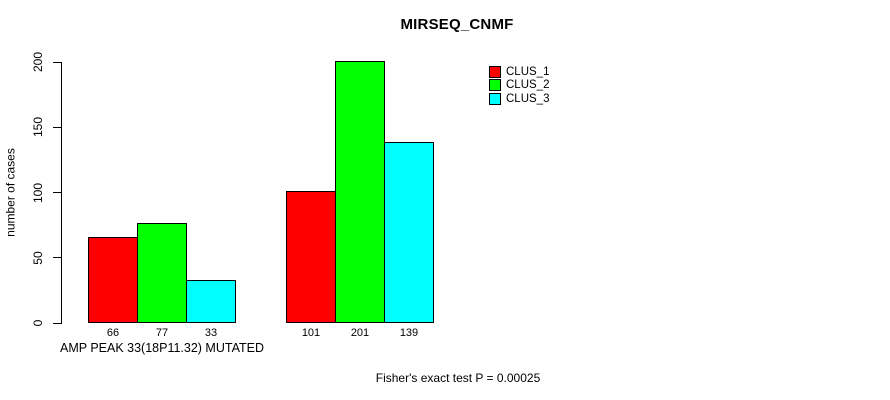 The width and height of the screenshot is (890, 400). What do you see at coordinates (10, 192) in the screenshot?
I see `y-axis-label: number of cases` at bounding box center [10, 192].